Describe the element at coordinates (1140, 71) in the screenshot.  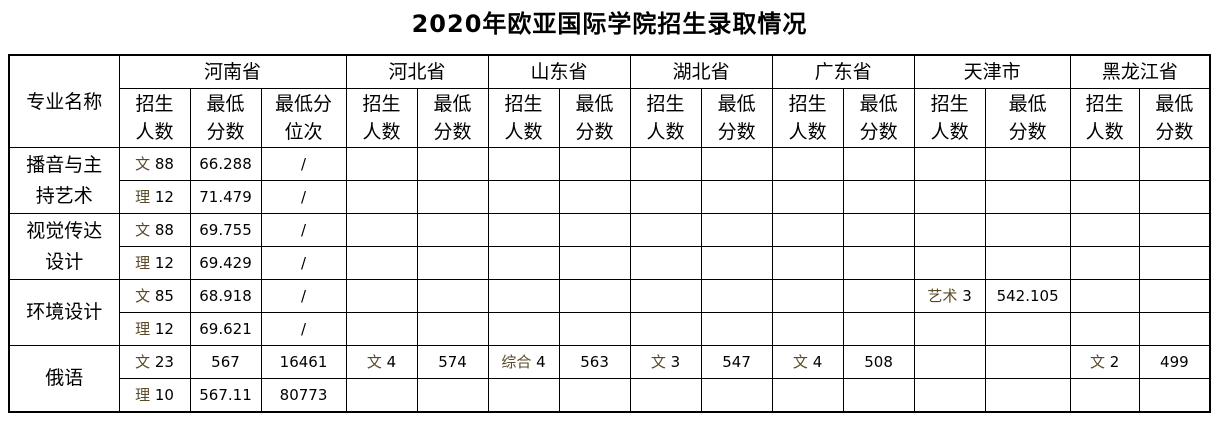
I see `province-header: 黑龙江省` at that location.